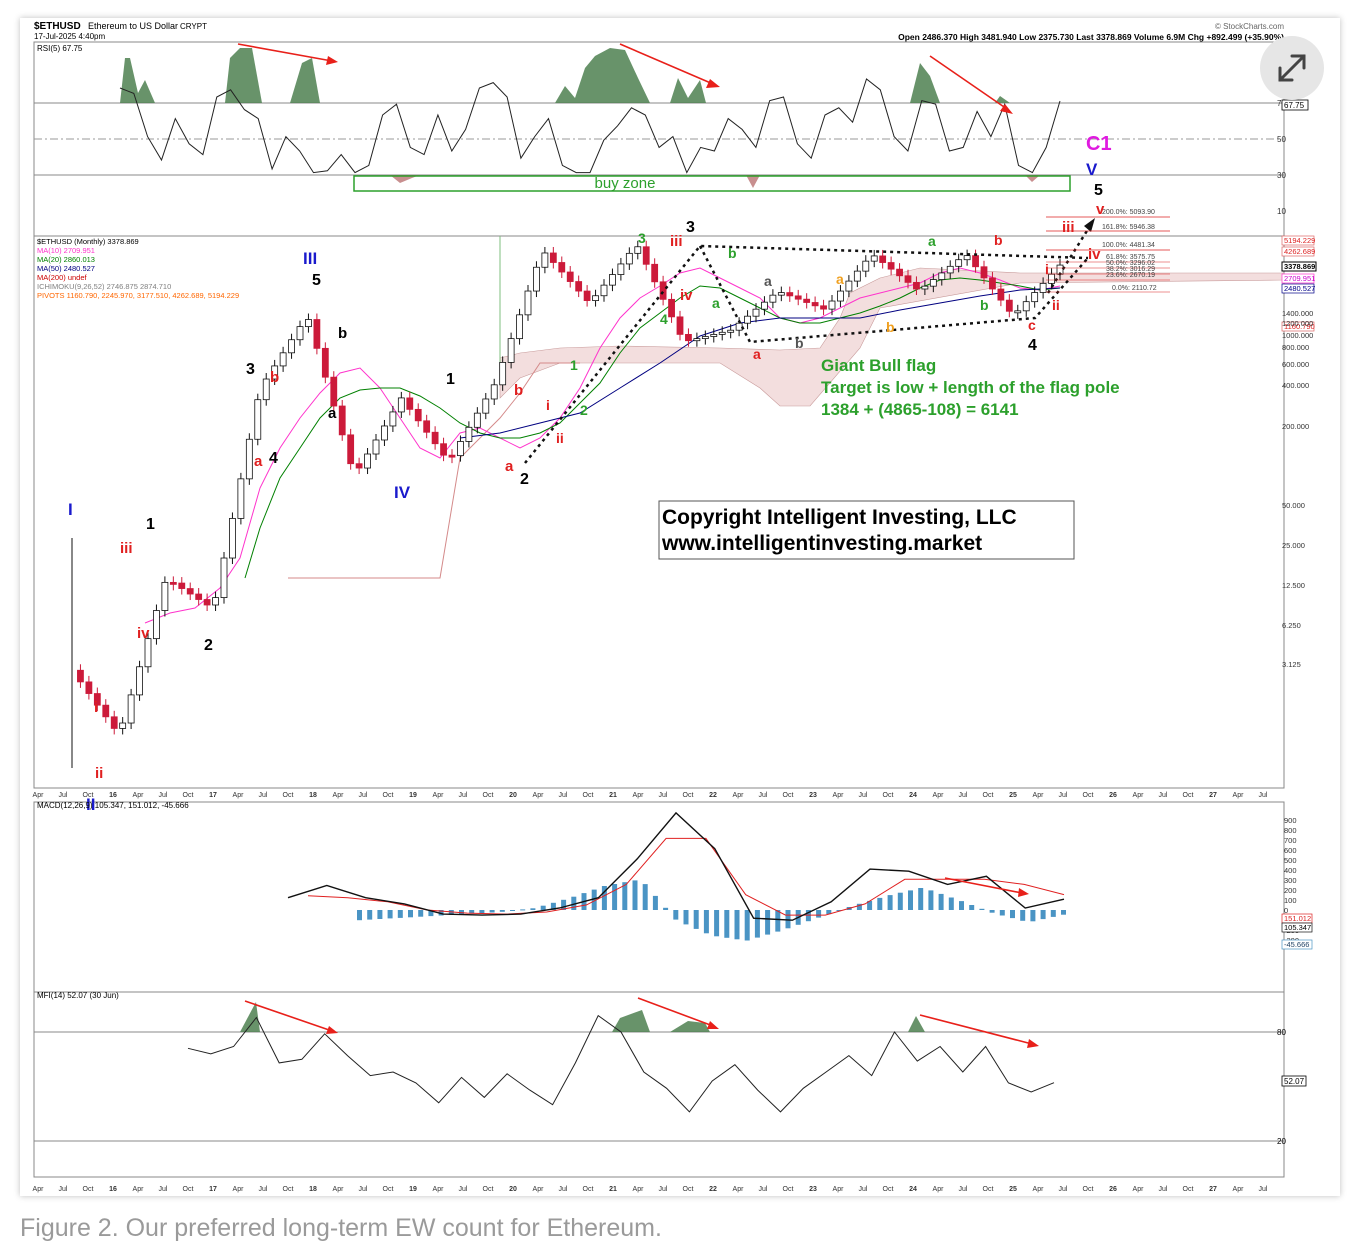 The width and height of the screenshot is (1366, 1260). I want to click on scale-1200: 1200.000, so click(1297, 323).